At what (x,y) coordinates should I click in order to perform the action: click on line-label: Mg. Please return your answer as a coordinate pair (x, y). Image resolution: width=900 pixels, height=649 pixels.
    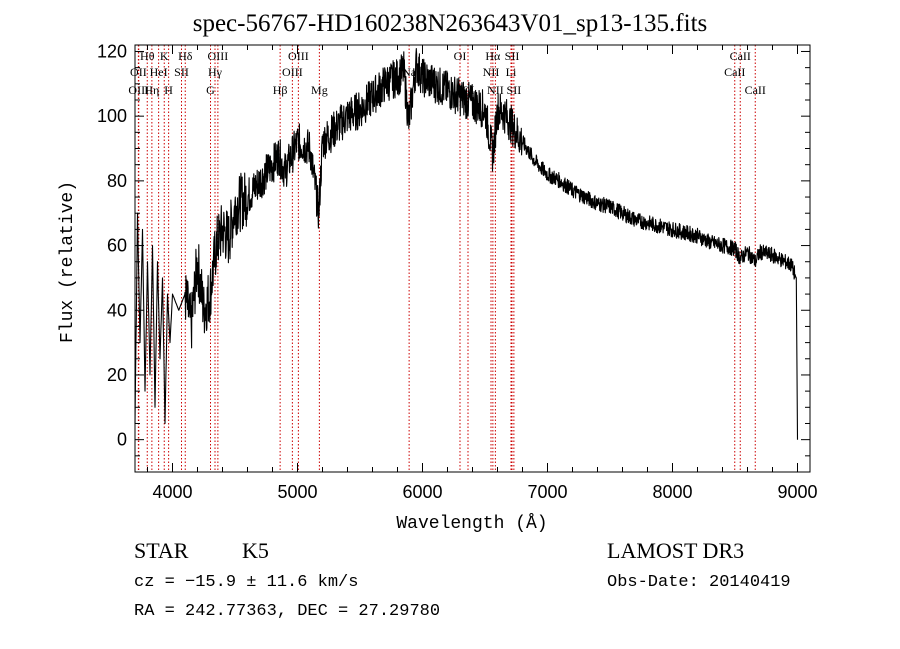
    Looking at the image, I should click on (319, 90).